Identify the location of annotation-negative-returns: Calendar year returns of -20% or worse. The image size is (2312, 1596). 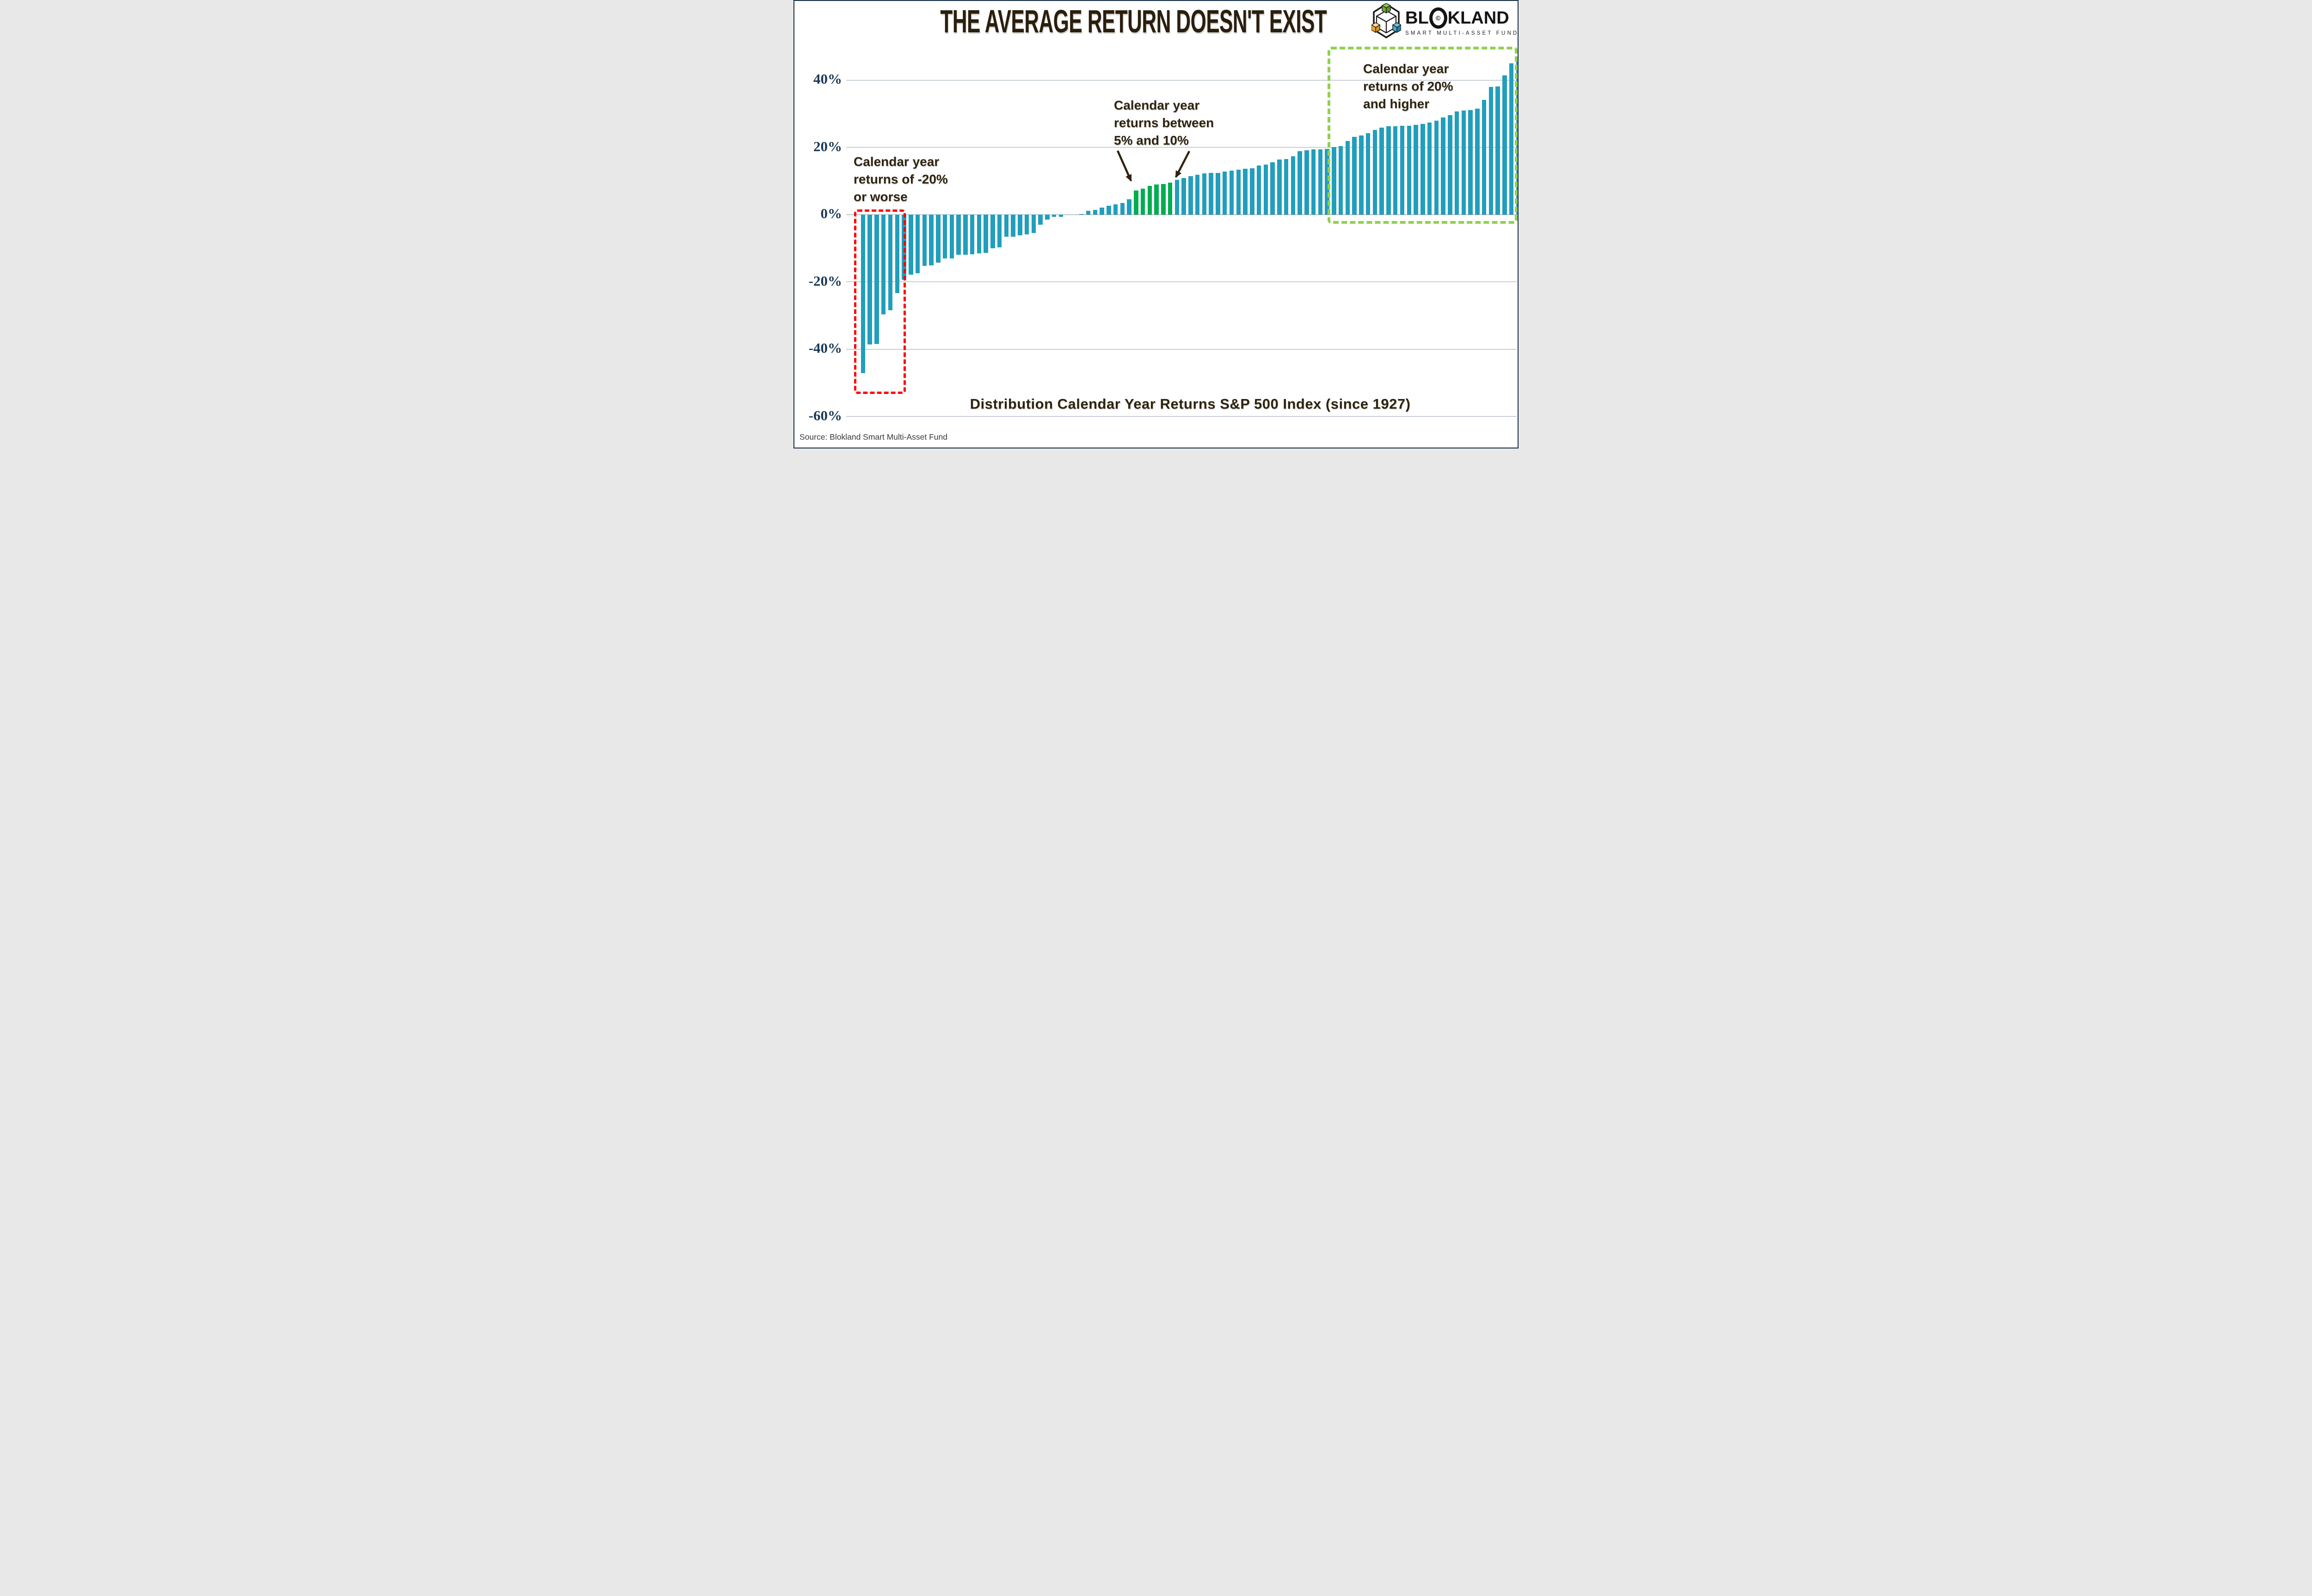
(901, 179).